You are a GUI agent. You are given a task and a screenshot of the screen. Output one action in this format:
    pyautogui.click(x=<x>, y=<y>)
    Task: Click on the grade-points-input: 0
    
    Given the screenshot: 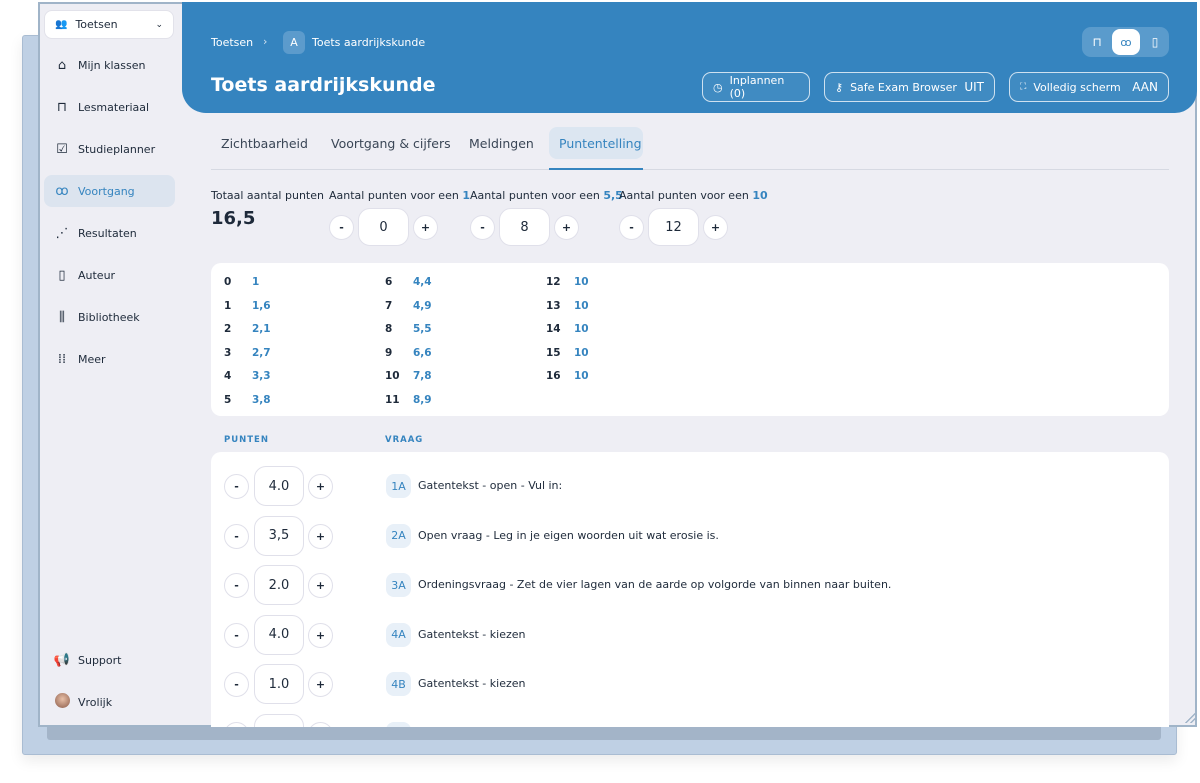 What is the action you would take?
    pyautogui.click(x=383, y=227)
    